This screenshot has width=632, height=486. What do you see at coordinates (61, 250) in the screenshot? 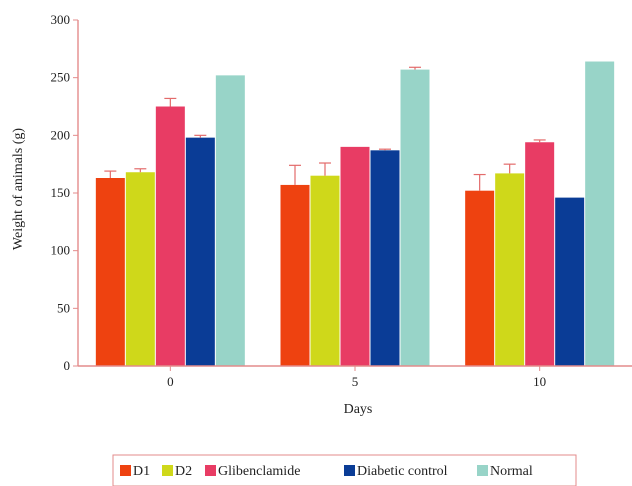
I see `y-tick-label: 100` at bounding box center [61, 250].